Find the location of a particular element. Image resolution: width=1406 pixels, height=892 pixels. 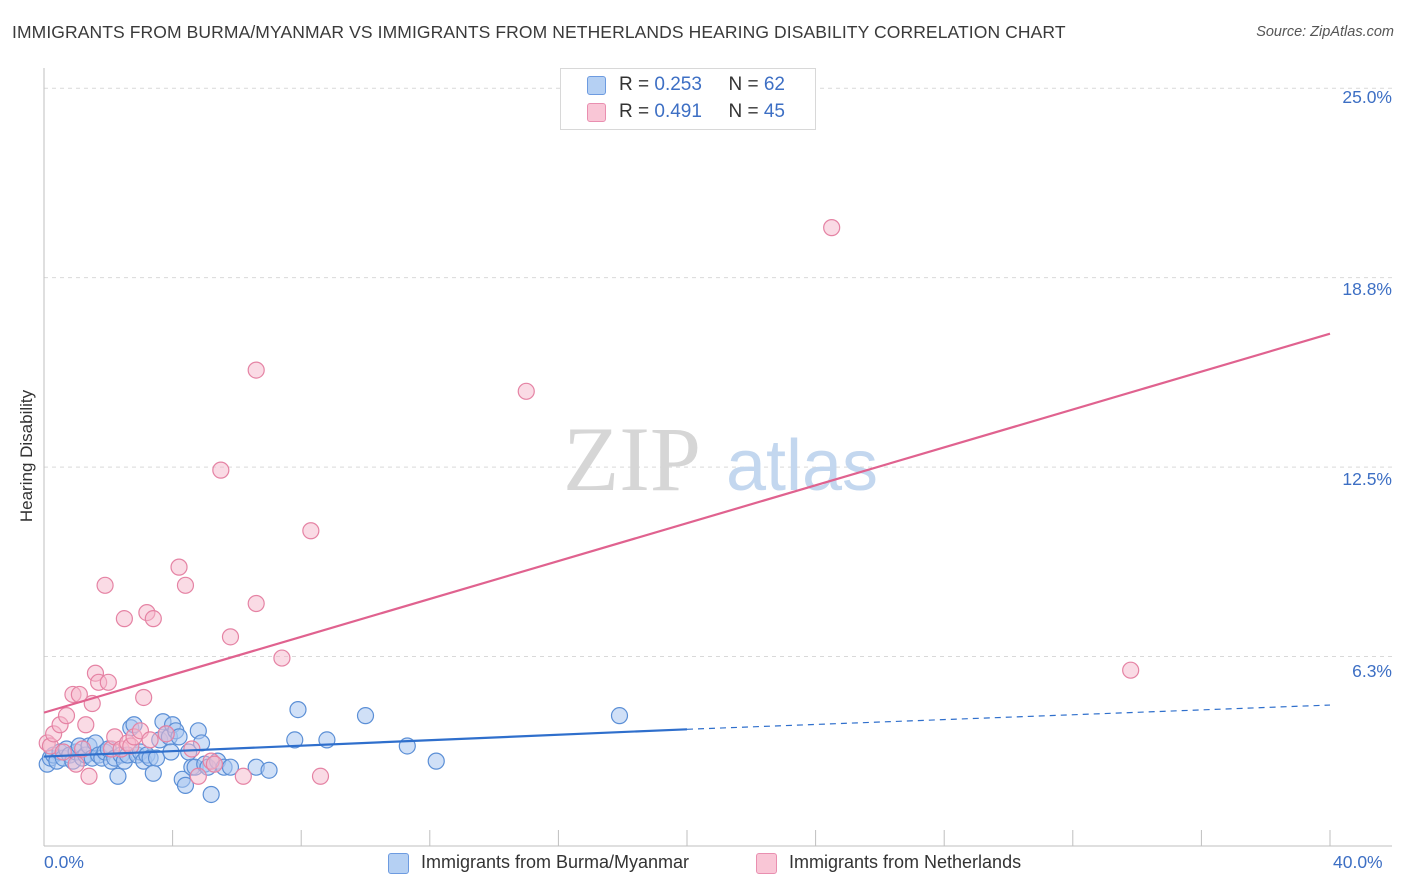

n-value: 62 is located at coordinates (774, 84).